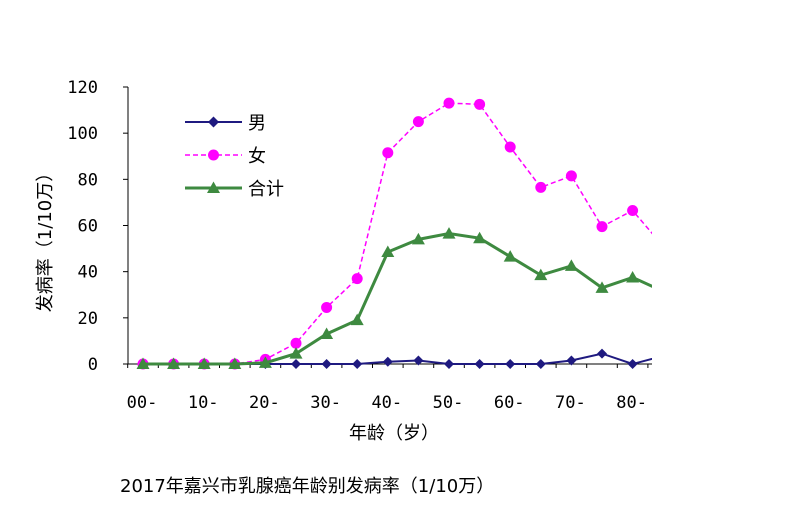  Describe the element at coordinates (82, 134) in the screenshot. I see `y-tick-label: 100` at that location.